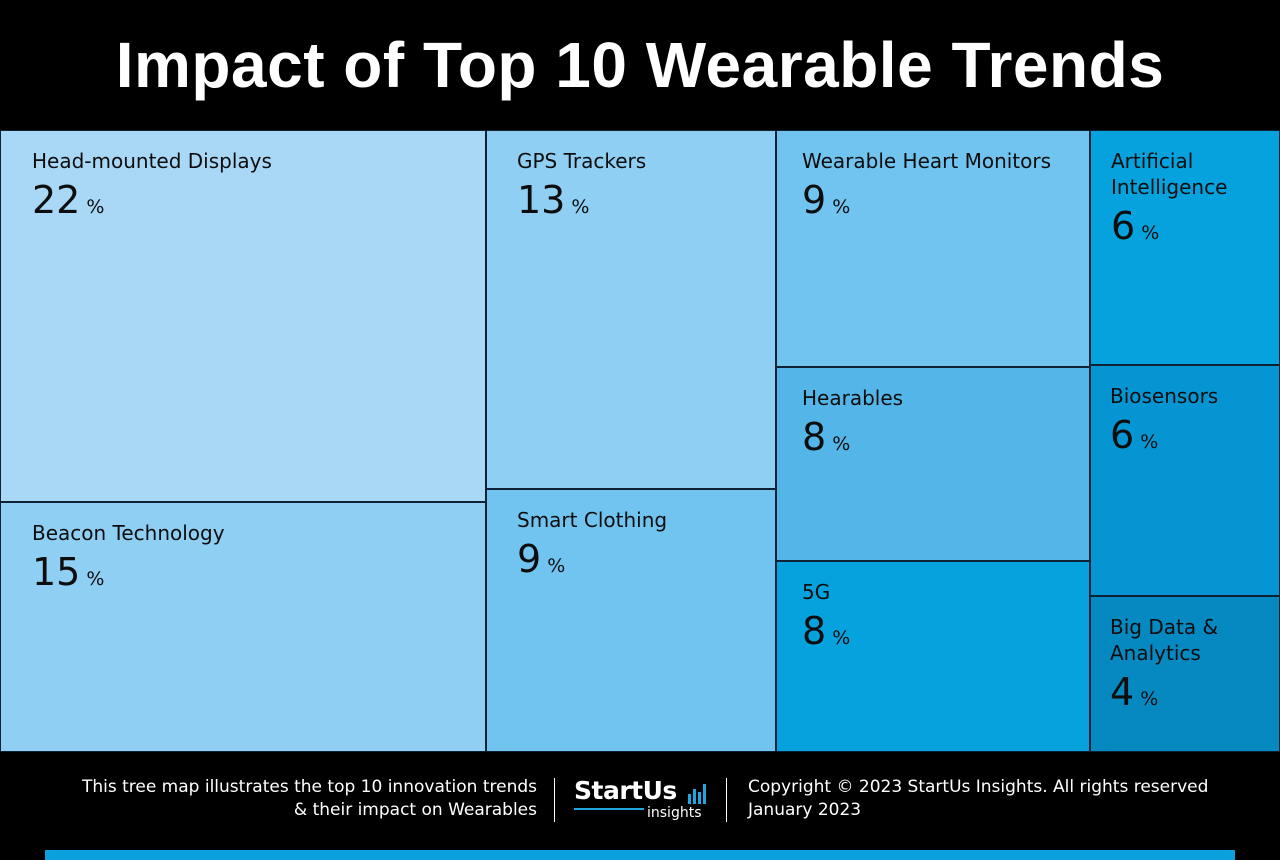 This screenshot has width=1280, height=860. What do you see at coordinates (415, 810) in the screenshot?
I see `footer-description-line2: & their impact on Wearables` at bounding box center [415, 810].